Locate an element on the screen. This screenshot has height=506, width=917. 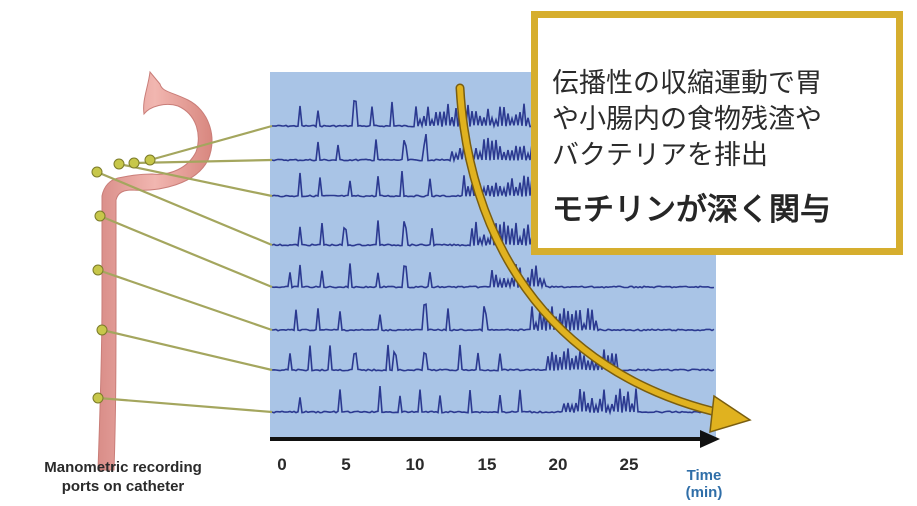
stomach-esophagus-illustration is located at coordinates (155, 270).